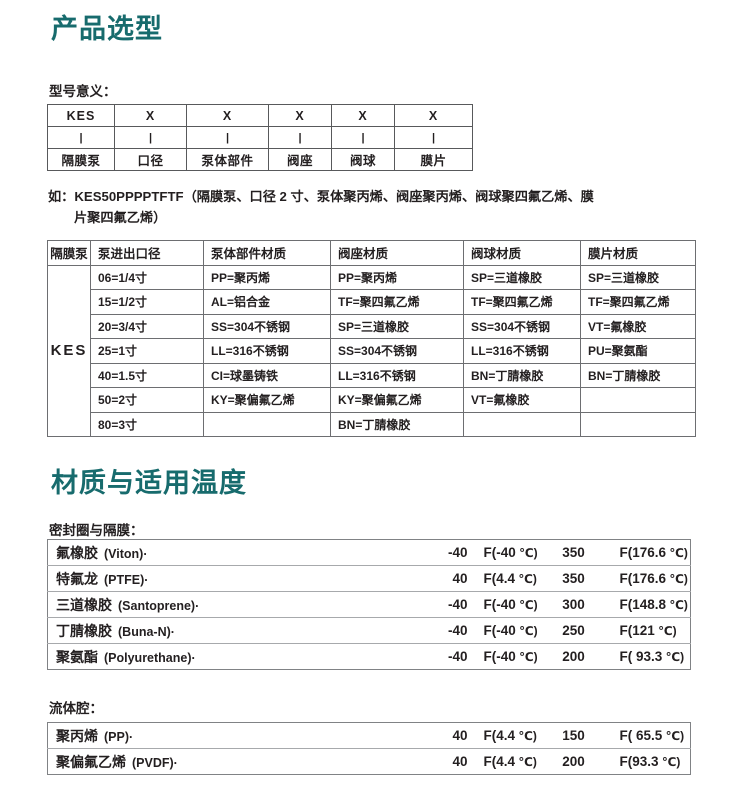 The height and width of the screenshot is (806, 750). I want to click on spec-cell-diaphragm-material: PU=聚氨酯, so click(638, 351).